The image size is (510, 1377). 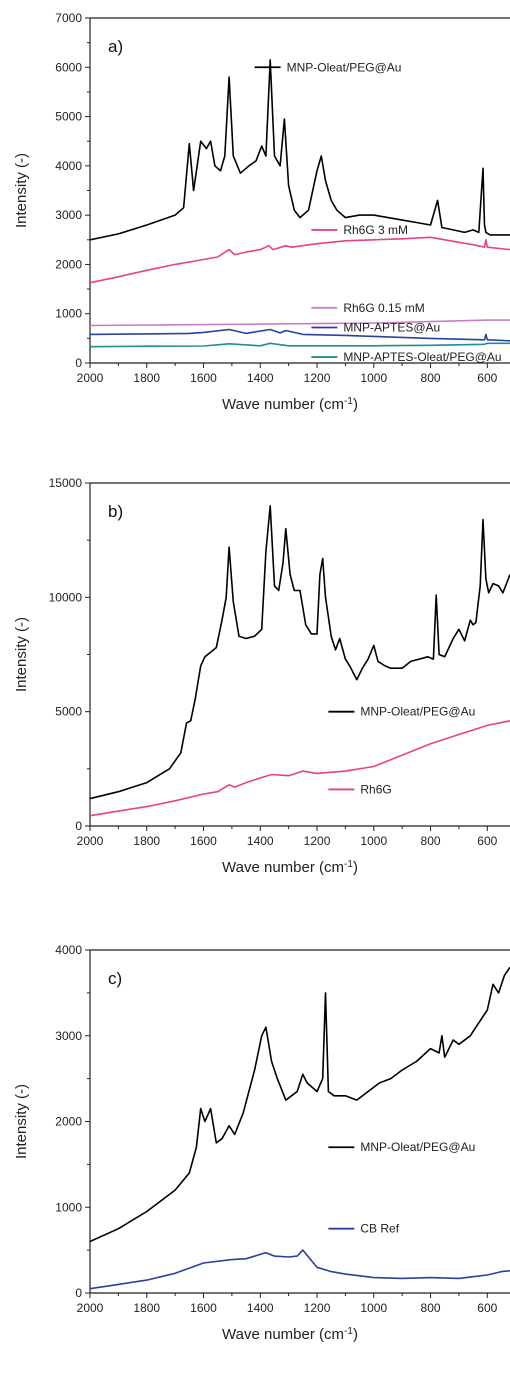 What do you see at coordinates (383, 308) in the screenshot?
I see `legend-label: Rh6G 0.15 mM` at bounding box center [383, 308].